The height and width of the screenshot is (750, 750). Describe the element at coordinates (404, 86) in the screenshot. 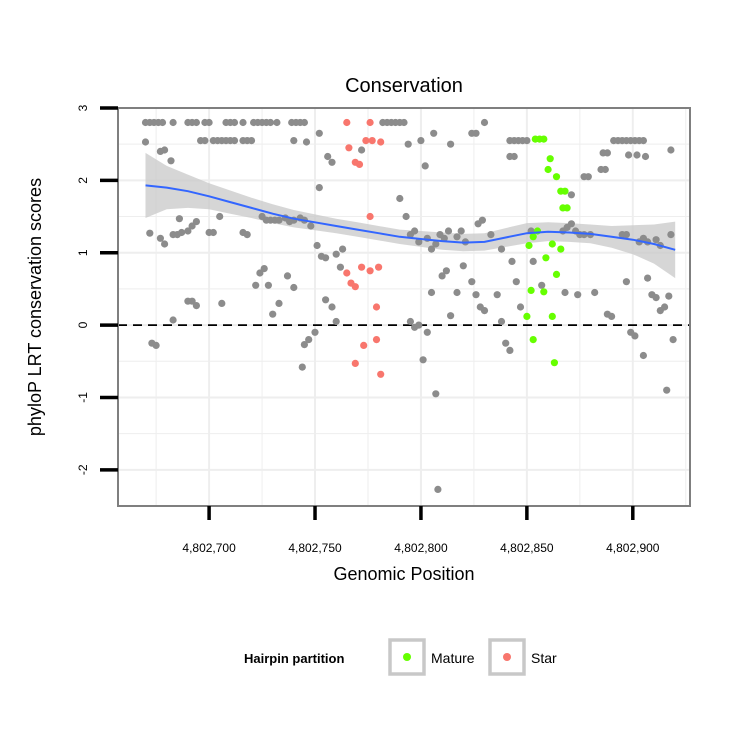

I see `chart-title: Conservation` at that location.